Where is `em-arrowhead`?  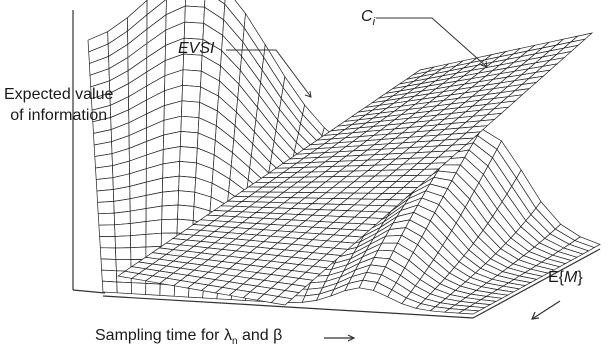
em-arrowhead is located at coordinates (535, 315).